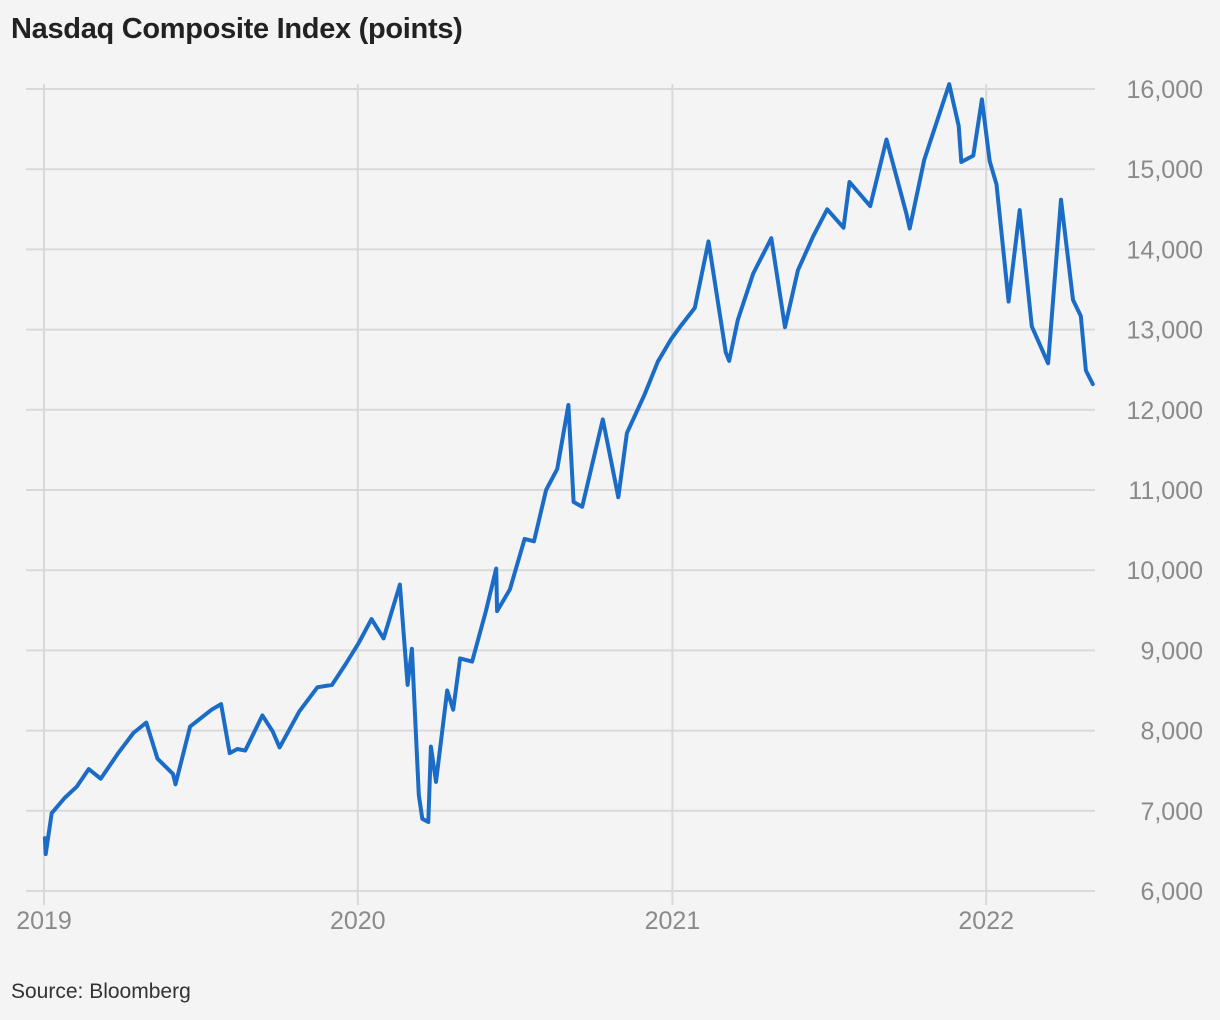 Image resolution: width=1220 pixels, height=1020 pixels. What do you see at coordinates (515, 921) in the screenshot?
I see `x-axis-ticks: 2019 2020 2021 2022` at bounding box center [515, 921].